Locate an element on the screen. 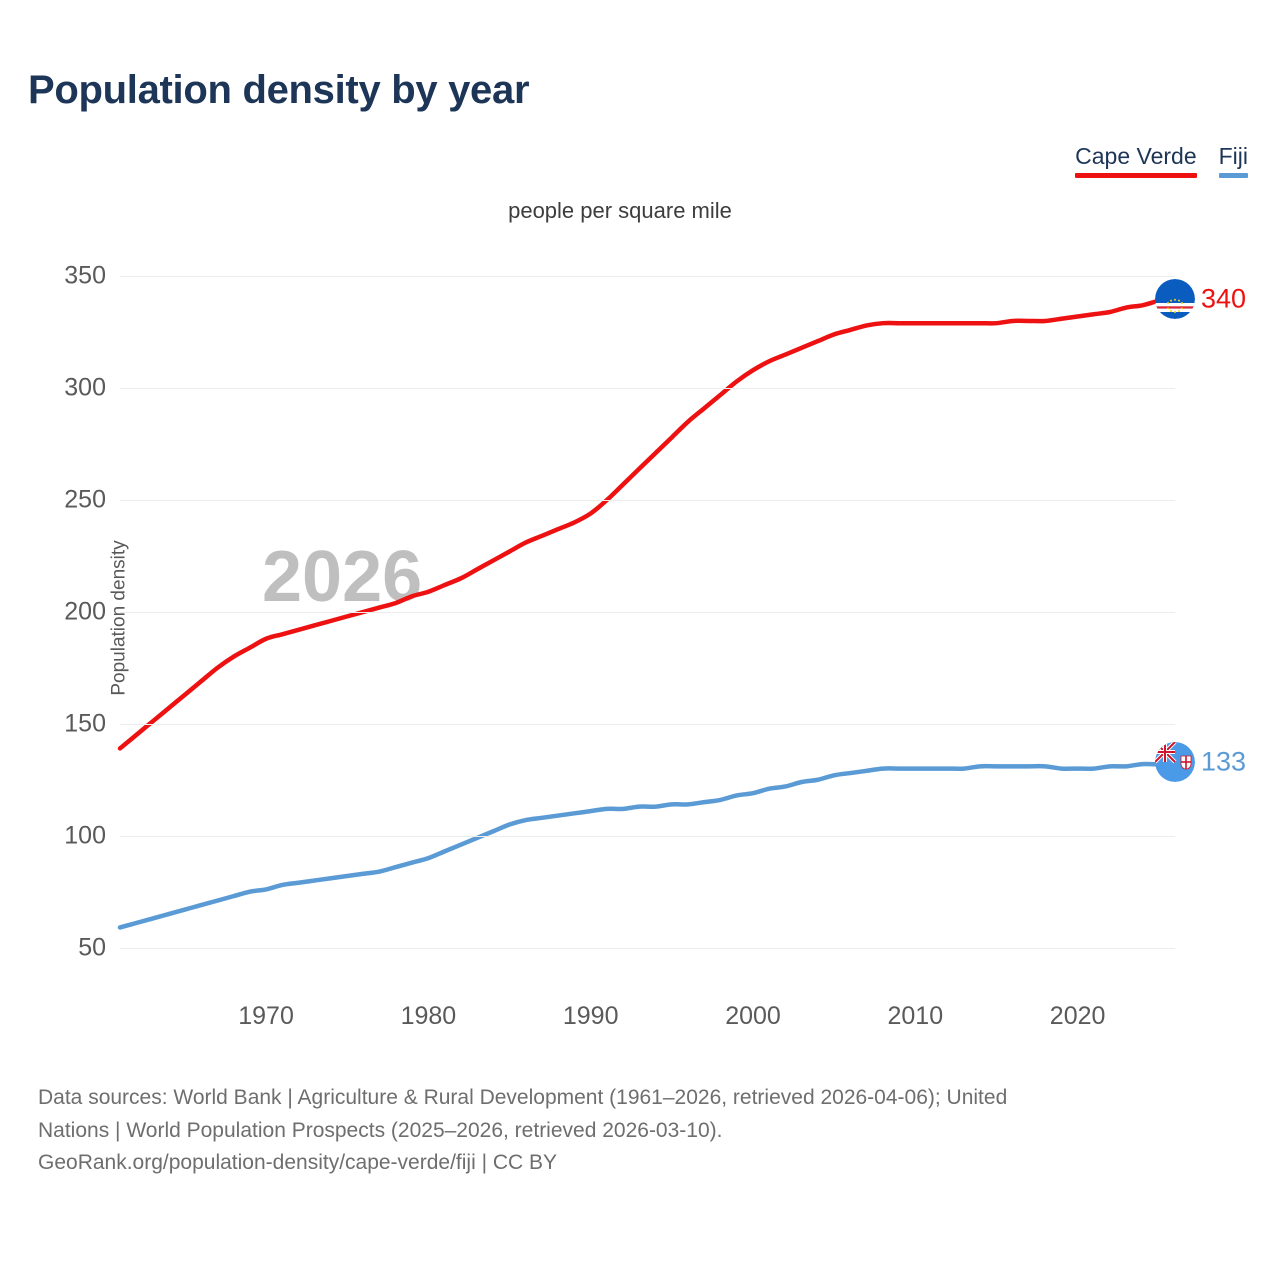 The image size is (1280, 1280). legend: Cape Verde Fiji is located at coordinates (1161, 161).